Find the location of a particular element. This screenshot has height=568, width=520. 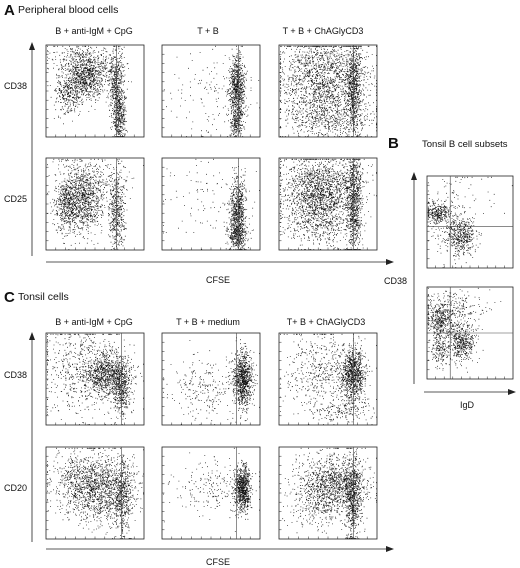

plot-pb-t-plus-b-cd25 is located at coordinates (211, 204).